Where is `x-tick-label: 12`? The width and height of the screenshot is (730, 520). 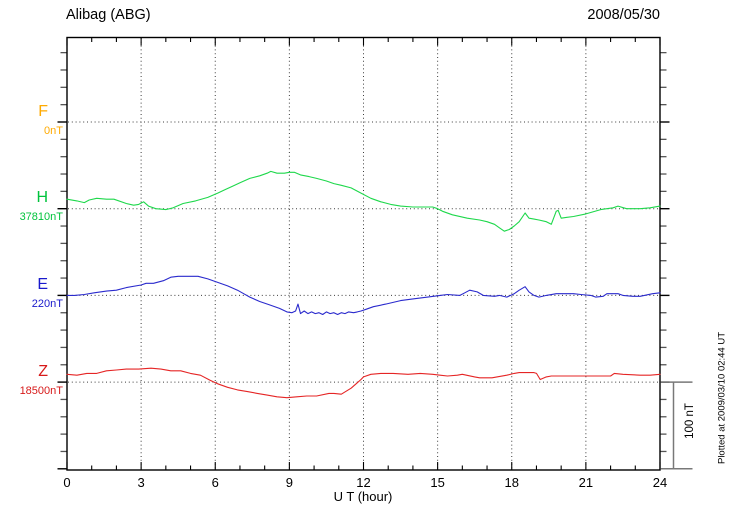
x-tick-label: 12 is located at coordinates (363, 482).